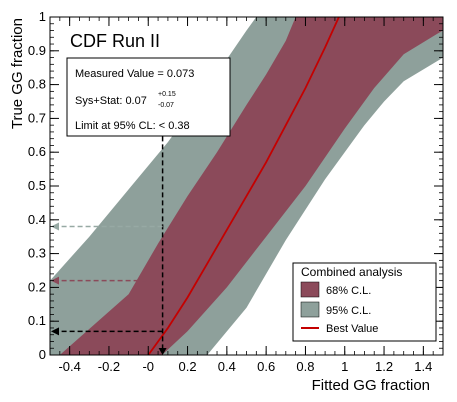  Describe the element at coordinates (148, 366) in the screenshot. I see `x-tick-label: -0` at that location.